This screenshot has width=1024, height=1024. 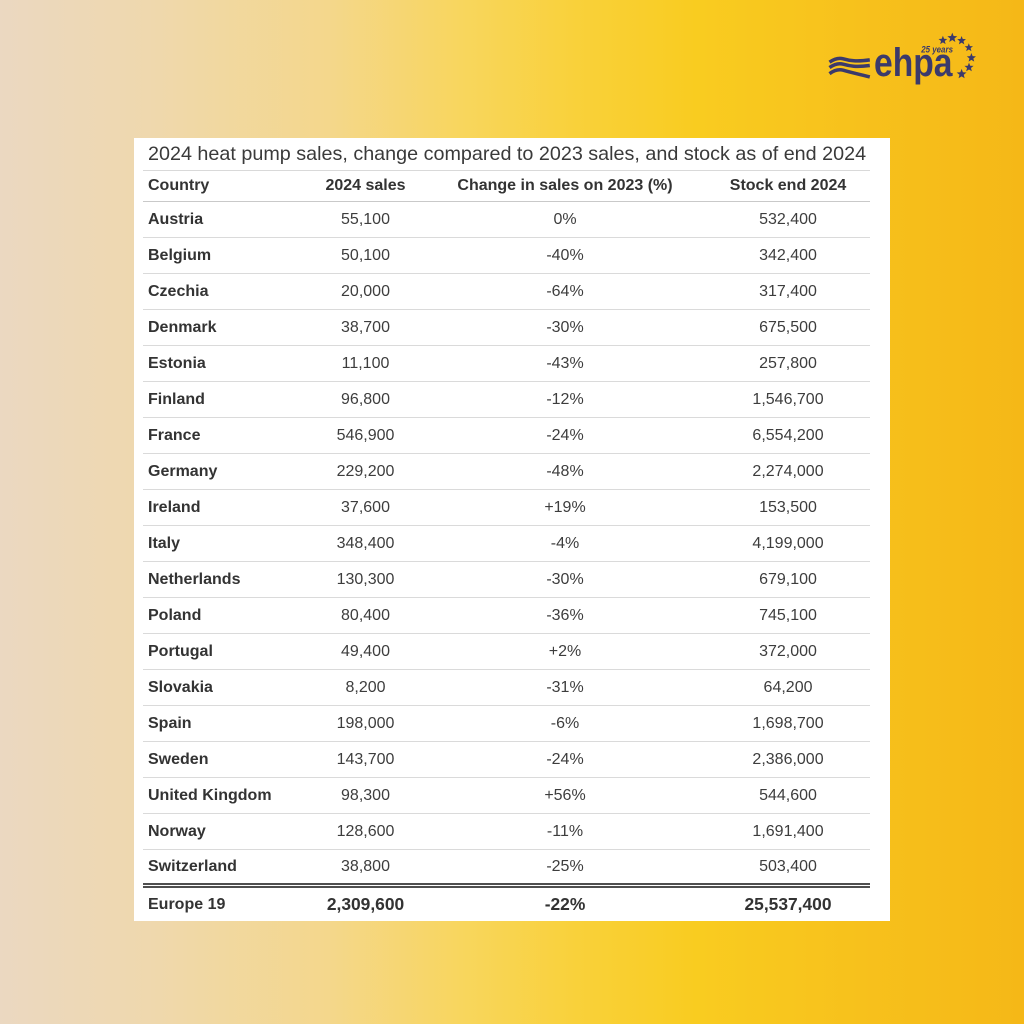 I want to click on svg-text: 25 years, so click(x=936, y=49).